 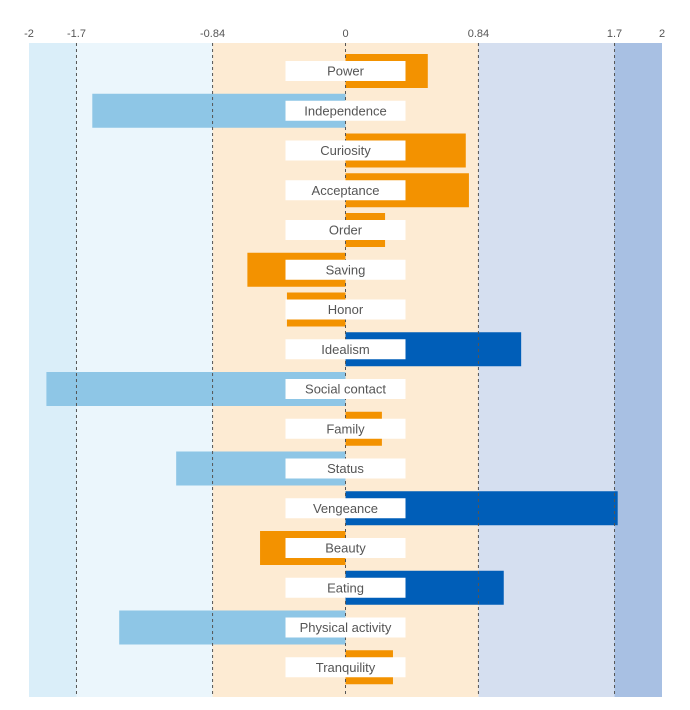 I want to click on x-axis-ticks: -2 -1.7 -0.84 0 0.84 1.7 2, so click(x=344, y=34).